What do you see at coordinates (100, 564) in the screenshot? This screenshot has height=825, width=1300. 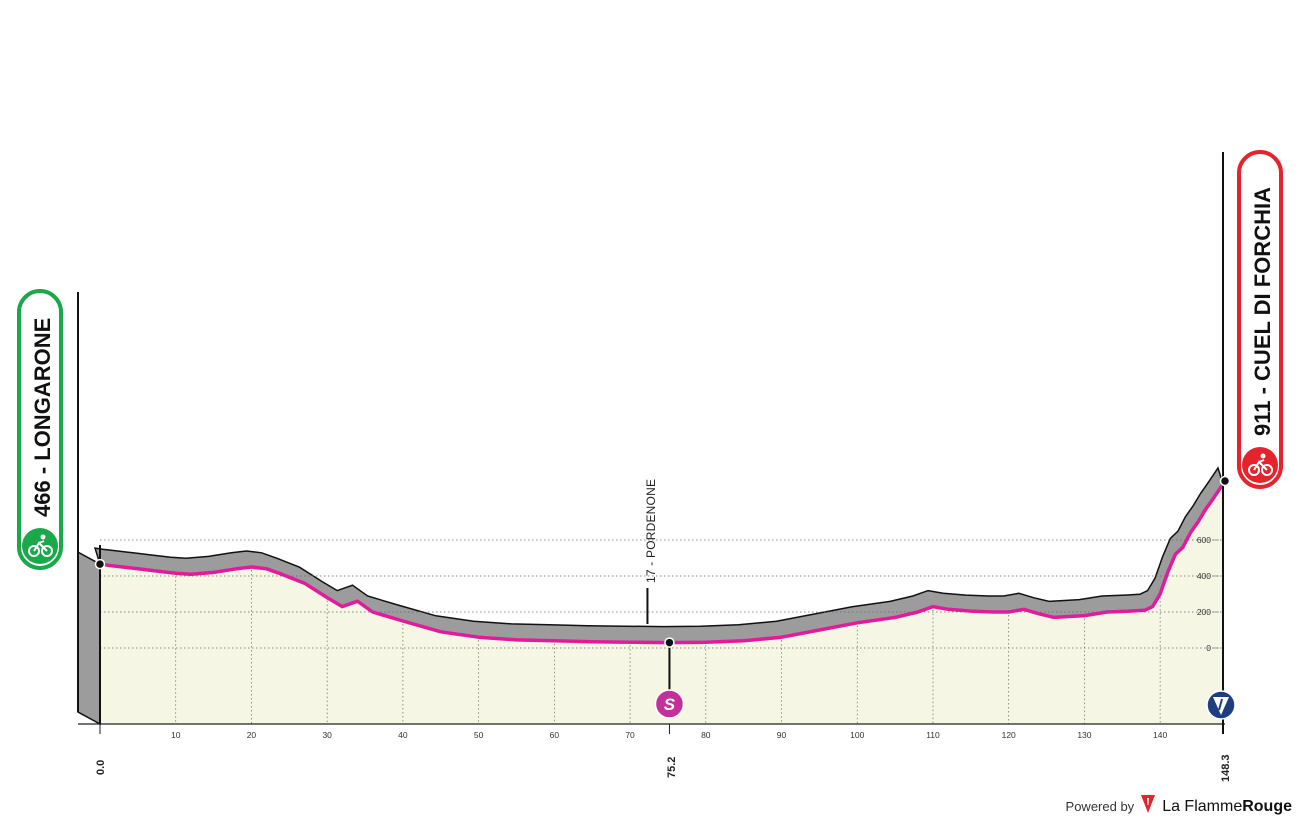 I see `start-point` at bounding box center [100, 564].